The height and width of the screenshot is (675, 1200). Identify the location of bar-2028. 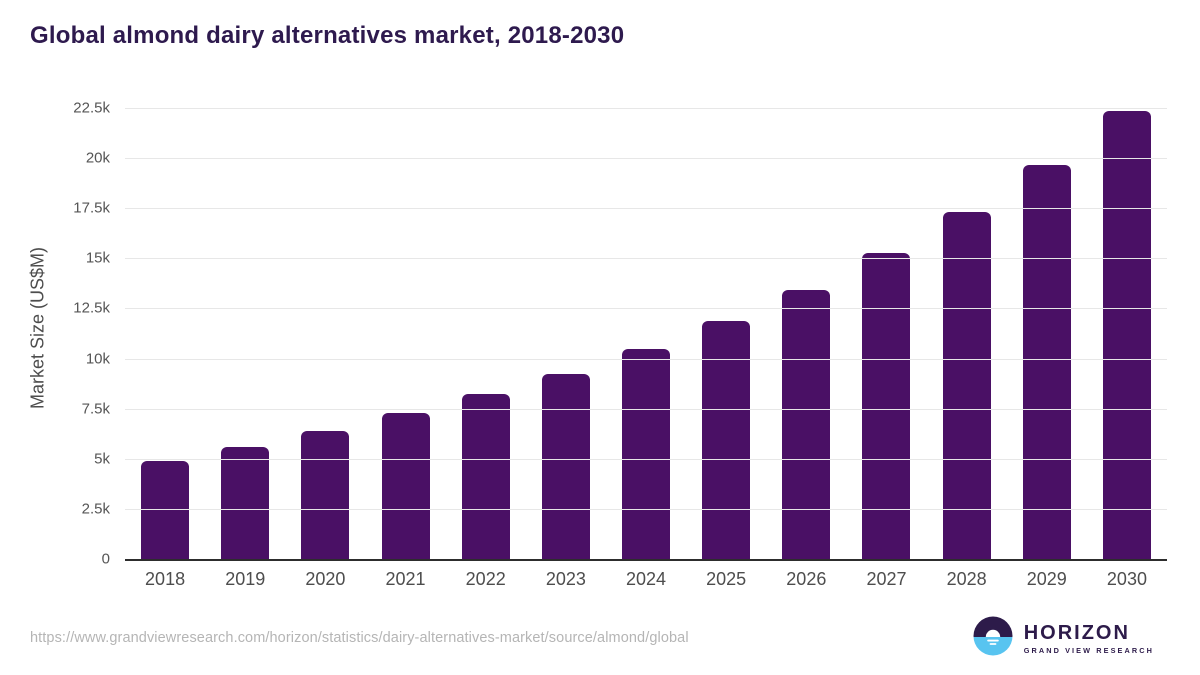
(966, 385).